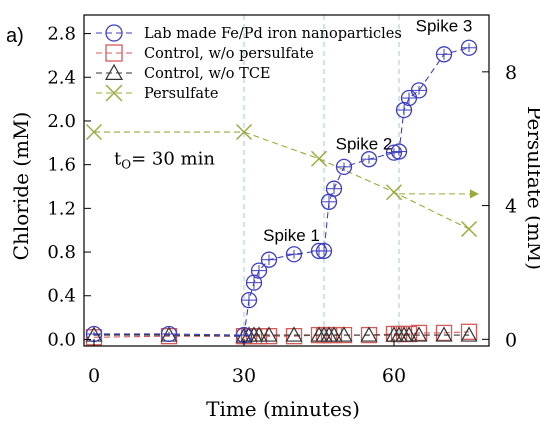 The image size is (540, 425). I want to click on x-axis-label: Time (minutes), so click(283, 409).